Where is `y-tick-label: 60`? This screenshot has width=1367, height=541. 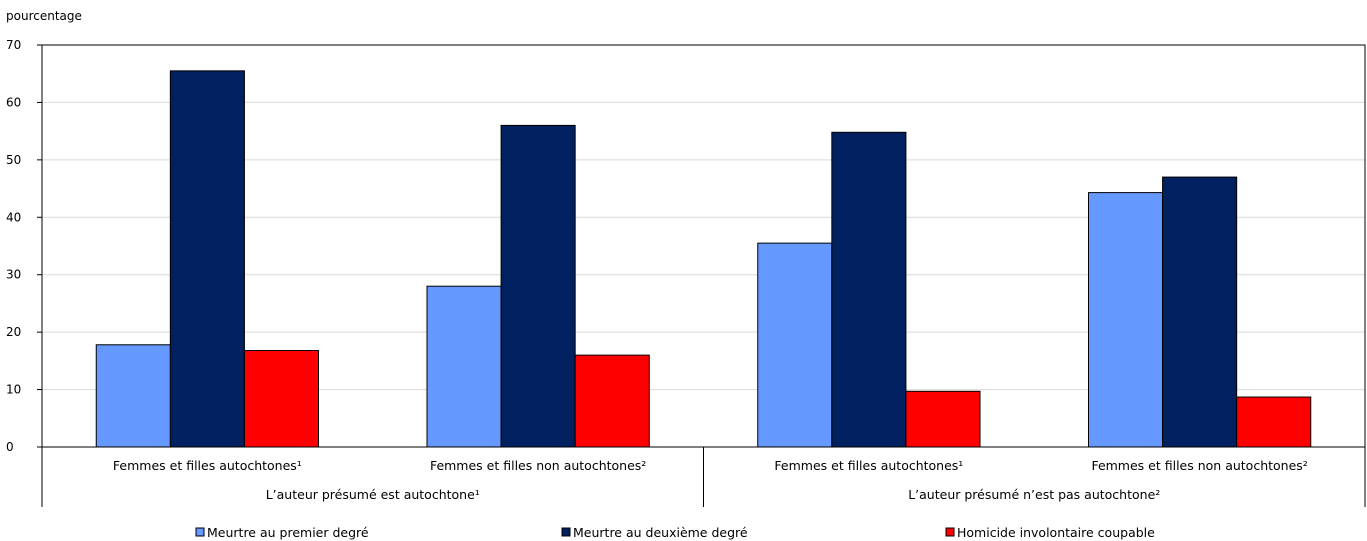 y-tick-label: 60 is located at coordinates (13, 102).